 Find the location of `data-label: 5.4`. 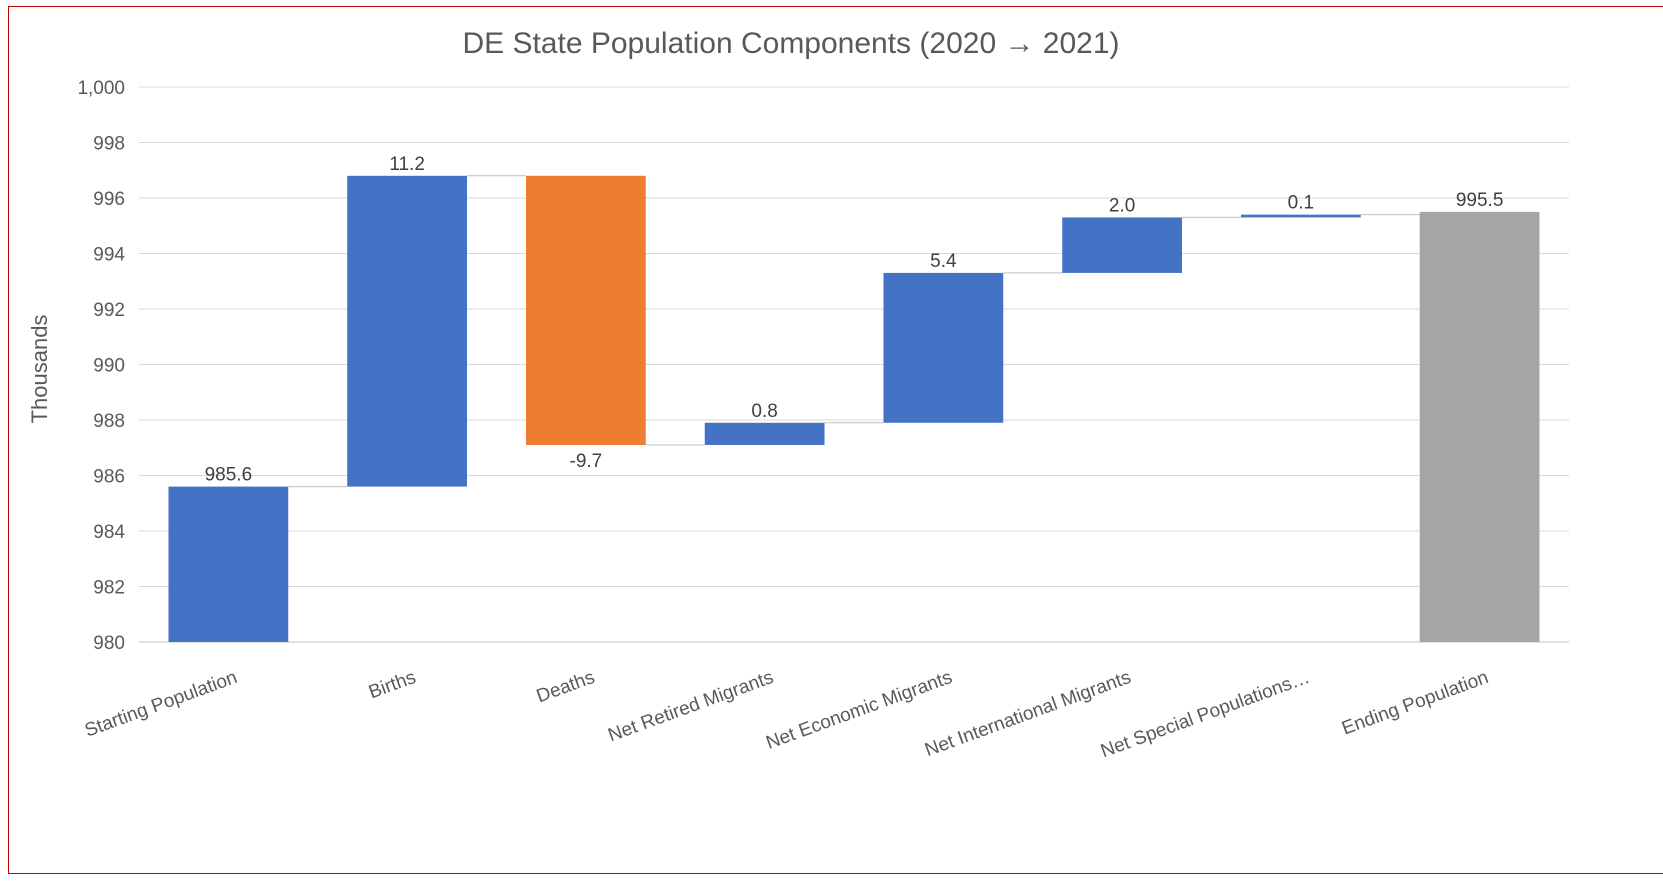

data-label: 5.4 is located at coordinates (943, 261).